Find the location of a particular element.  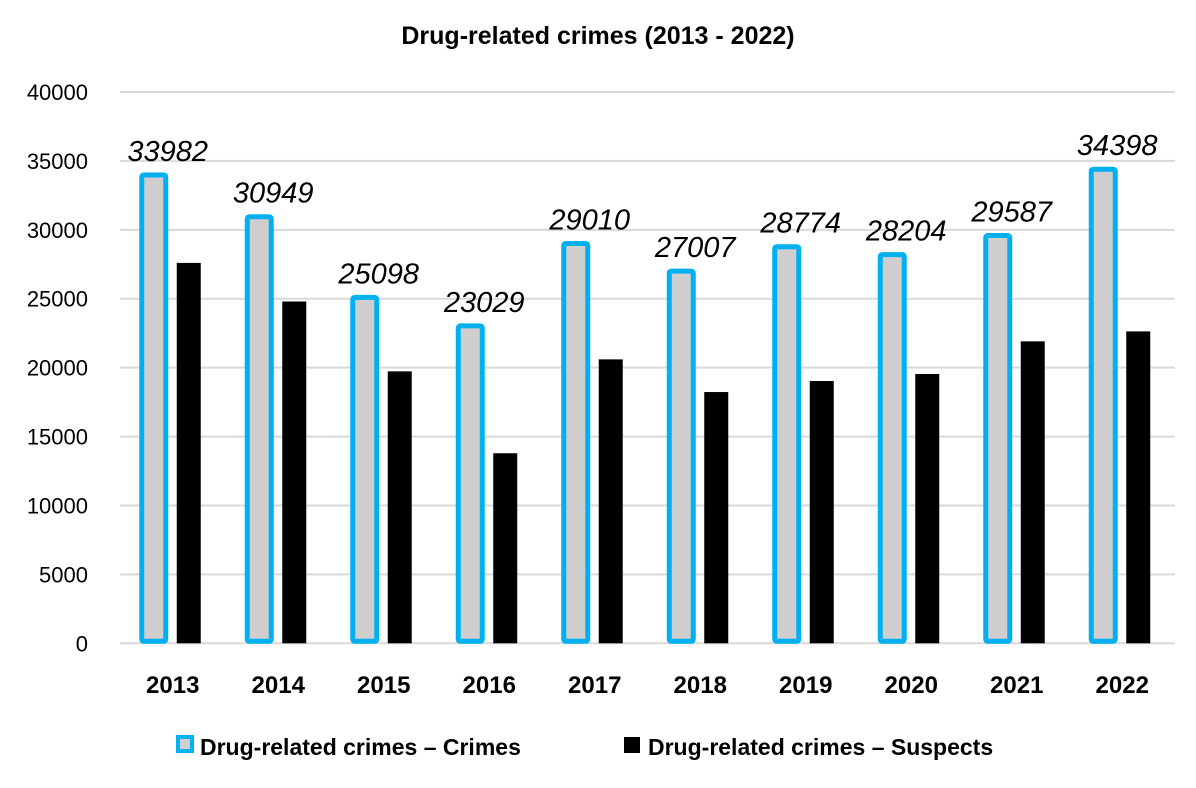

x-tick-label: 2022 is located at coordinates (1122, 685).